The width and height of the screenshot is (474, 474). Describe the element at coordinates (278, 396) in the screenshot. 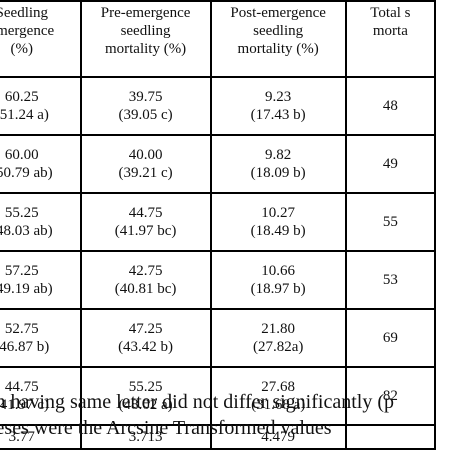

I see `cell-post-mortality: 27.68 (31.68 a)` at that location.